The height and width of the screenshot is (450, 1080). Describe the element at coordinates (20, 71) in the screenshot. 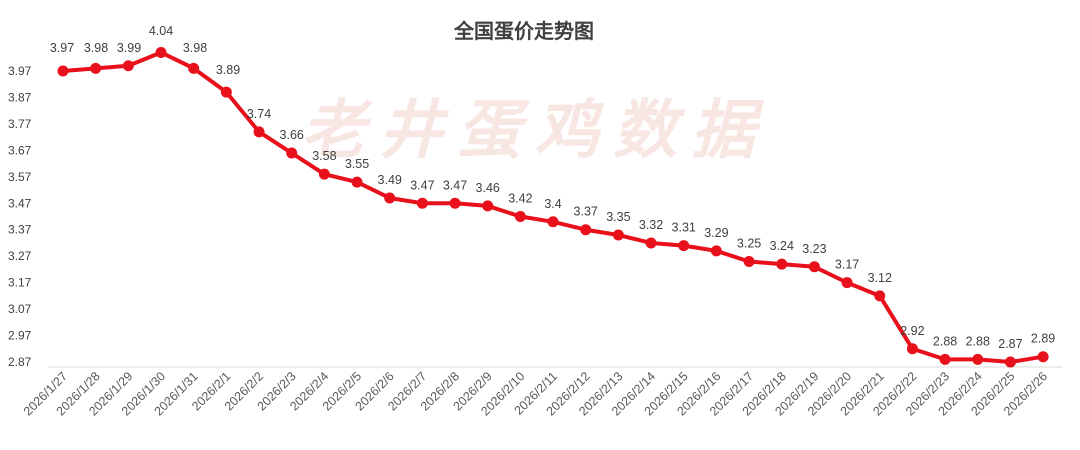

I see `y-tick-label: 3.97` at that location.